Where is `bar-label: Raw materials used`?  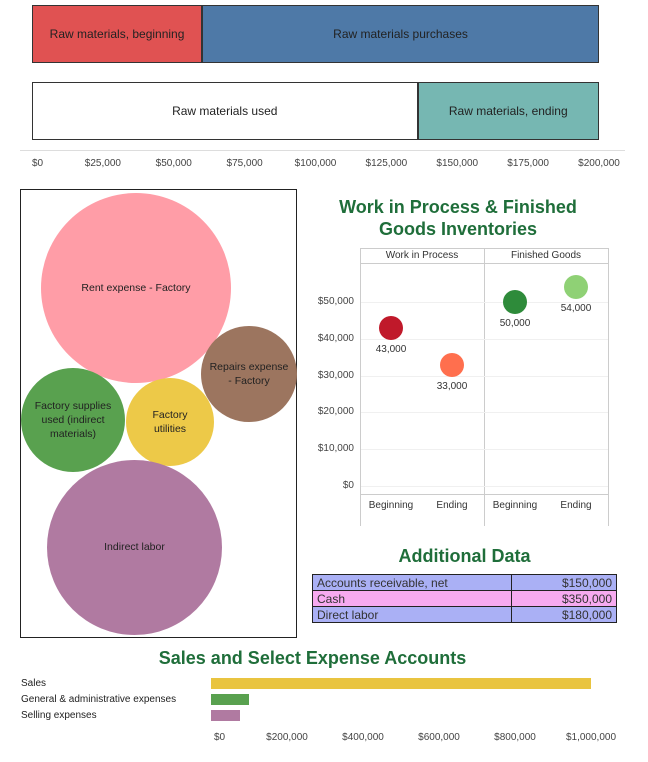 bar-label: Raw materials used is located at coordinates (225, 111).